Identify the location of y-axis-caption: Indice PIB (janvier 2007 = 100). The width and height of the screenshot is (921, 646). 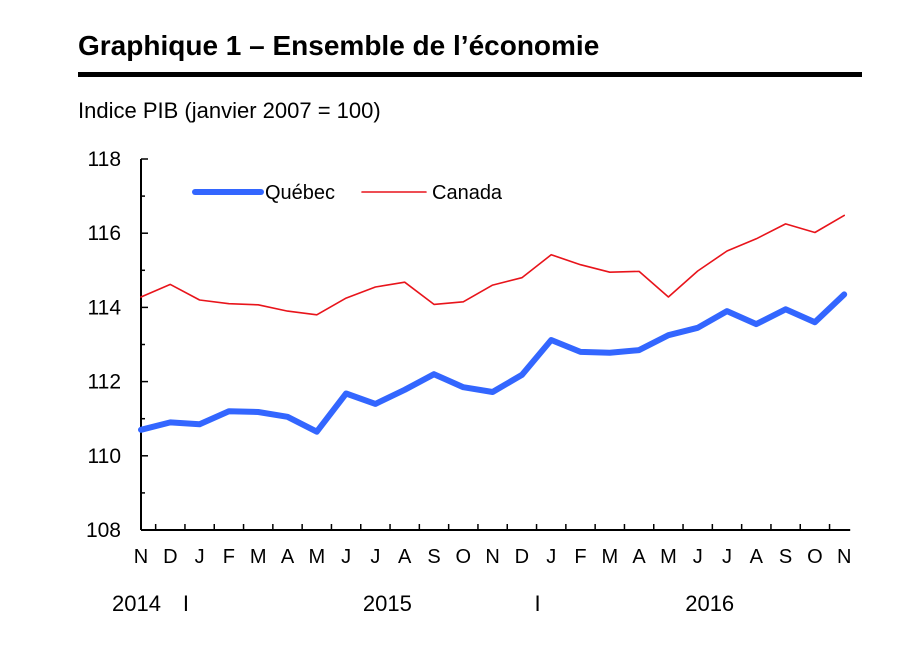
(229, 110).